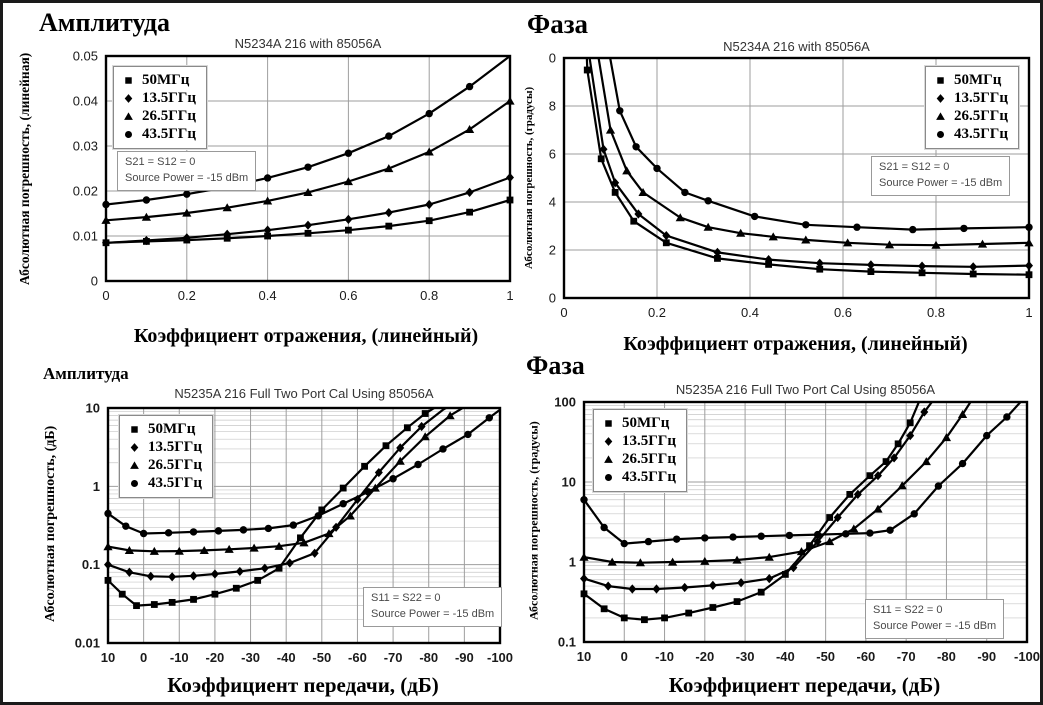 Image resolution: width=1043 pixels, height=705 pixels. I want to click on legend-item-label: 43.5ГГц, so click(649, 477).